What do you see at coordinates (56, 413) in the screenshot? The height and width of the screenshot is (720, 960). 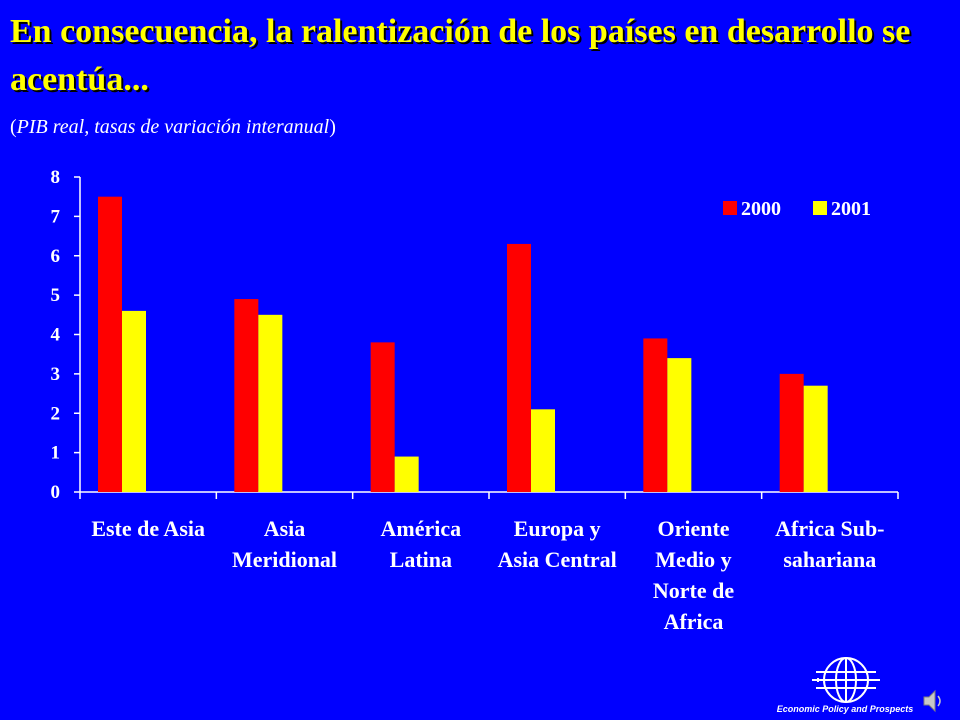 I see `y-tick-label: 2` at bounding box center [56, 413].